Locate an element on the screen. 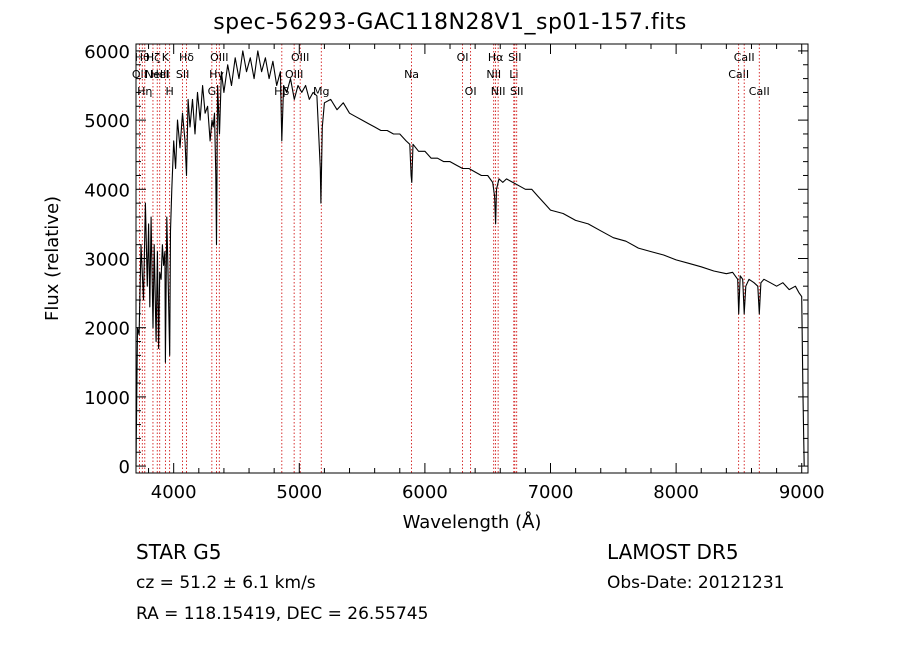  x-tick-label-9000: 9000 is located at coordinates (802, 492).